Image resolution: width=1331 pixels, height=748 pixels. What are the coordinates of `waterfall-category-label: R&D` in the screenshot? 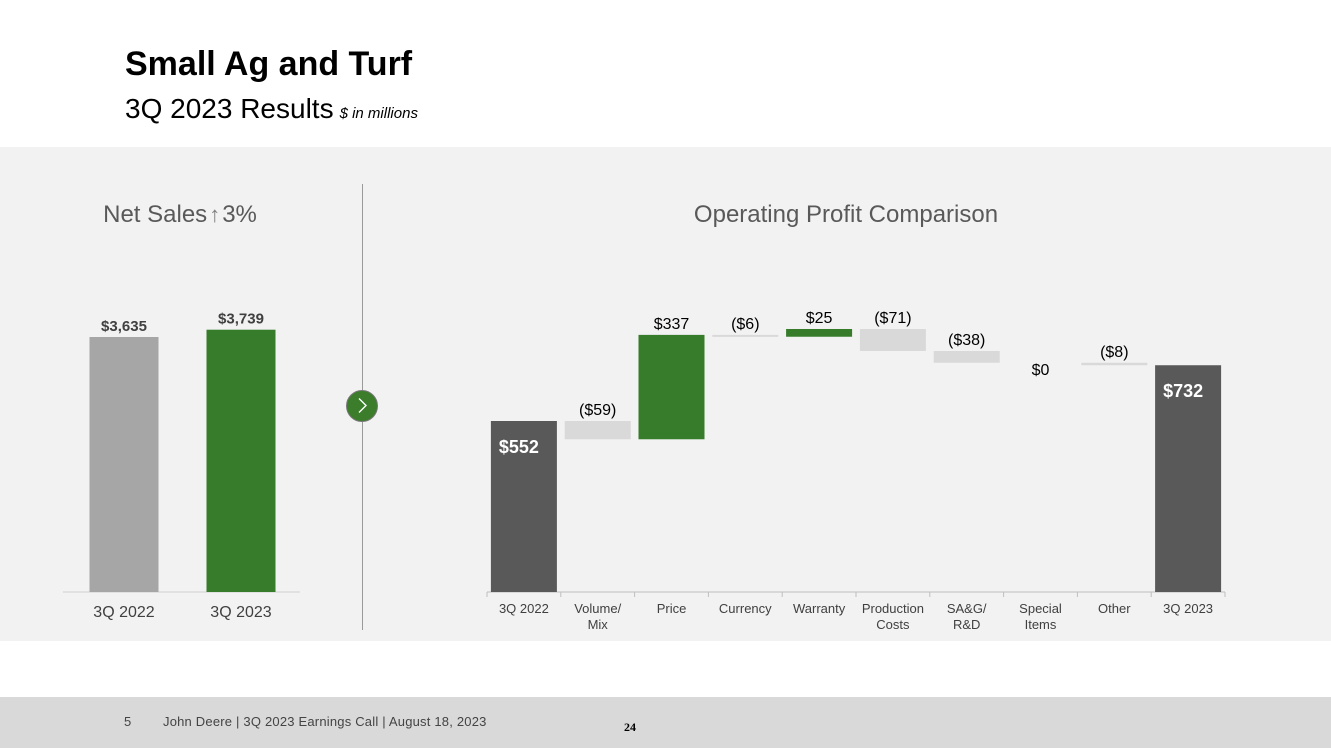 It's located at (966, 624).